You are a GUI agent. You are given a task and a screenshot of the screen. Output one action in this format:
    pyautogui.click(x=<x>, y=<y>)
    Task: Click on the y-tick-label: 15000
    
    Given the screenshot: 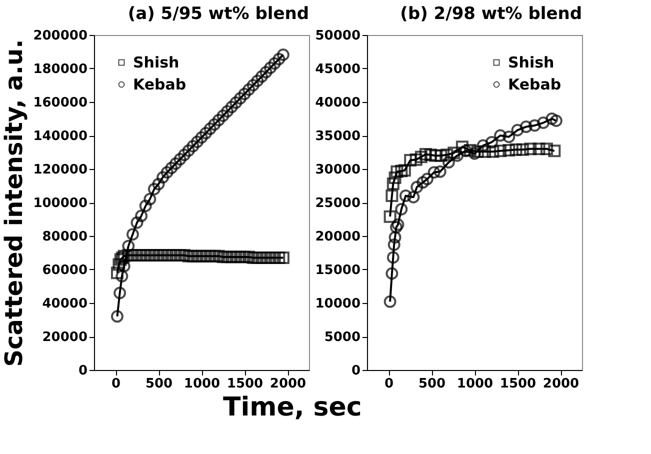 What is the action you would take?
    pyautogui.click(x=337, y=270)
    